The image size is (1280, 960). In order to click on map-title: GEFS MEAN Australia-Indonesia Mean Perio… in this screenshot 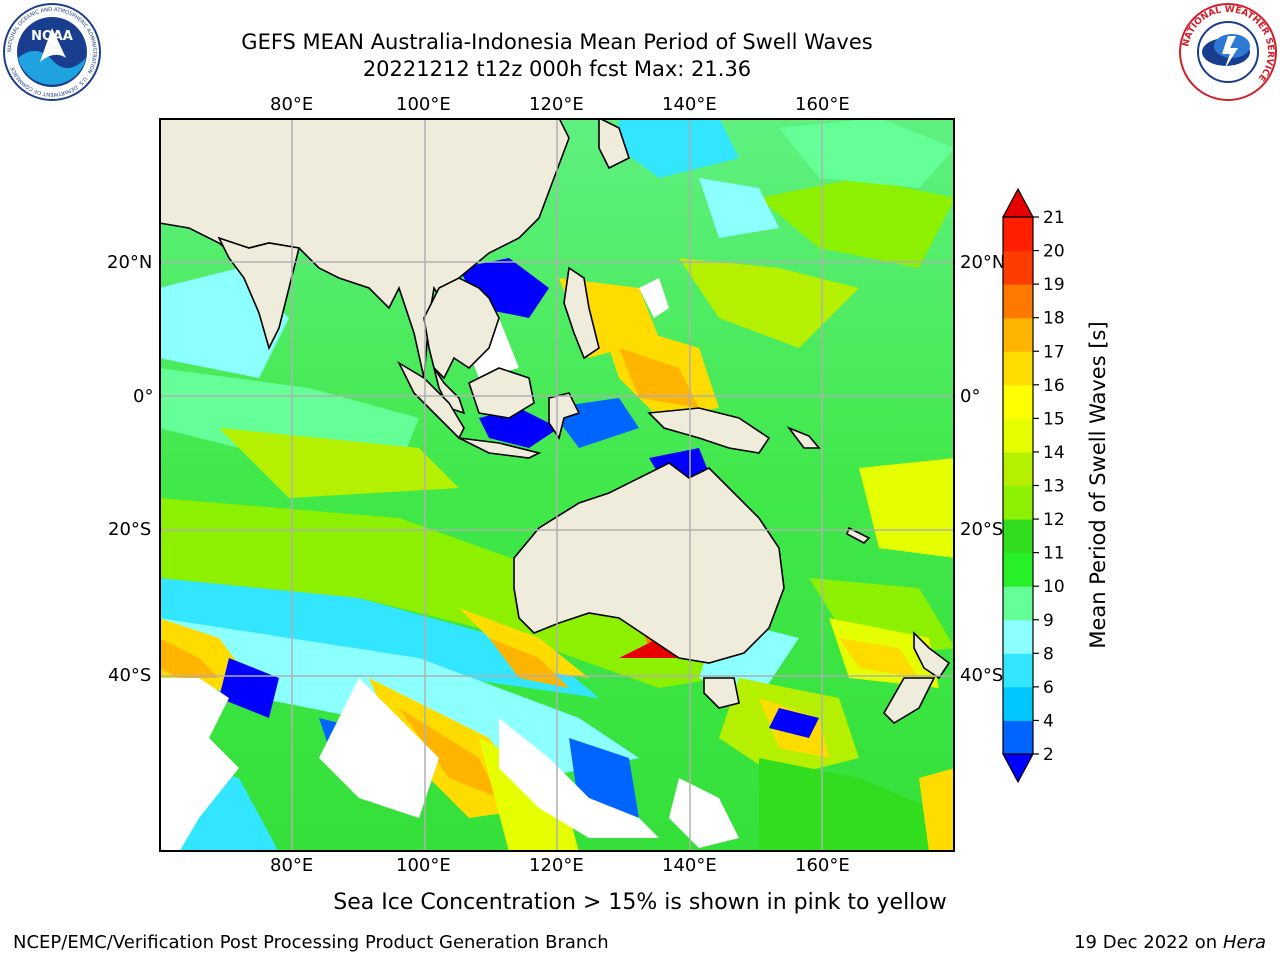, I will do `click(557, 42)`.